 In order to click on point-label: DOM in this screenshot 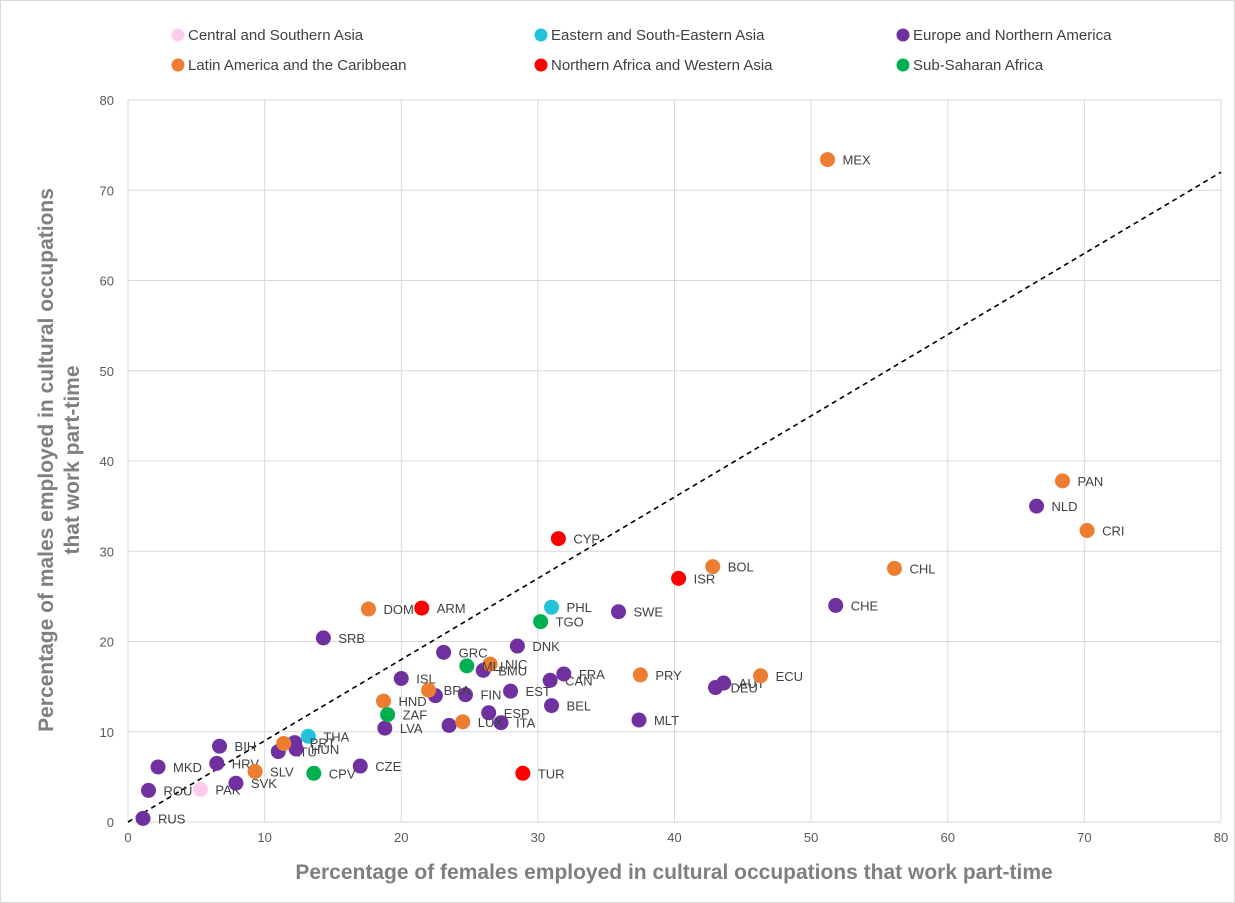, I will do `click(398, 609)`.